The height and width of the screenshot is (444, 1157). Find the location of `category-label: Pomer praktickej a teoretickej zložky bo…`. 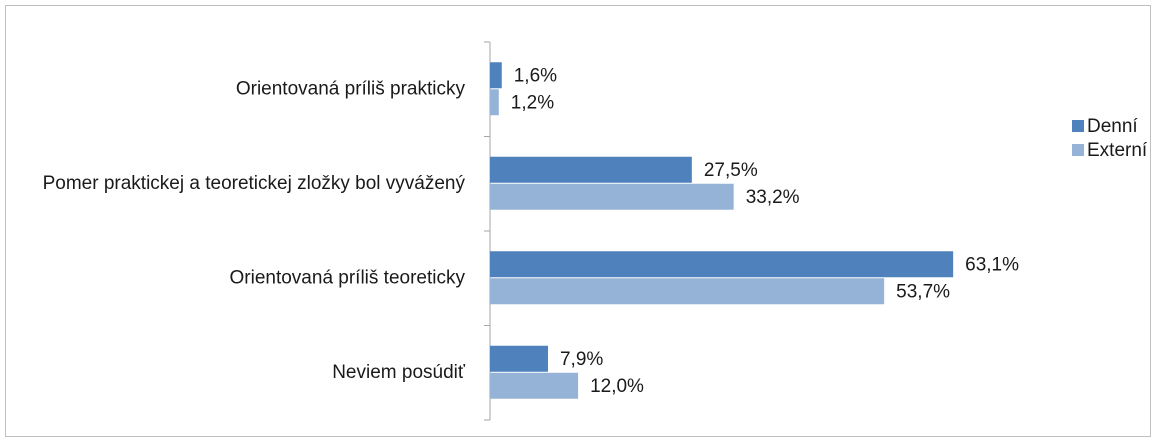

category-label: Pomer praktickej a teoretickej zložky bo… is located at coordinates (254, 183).